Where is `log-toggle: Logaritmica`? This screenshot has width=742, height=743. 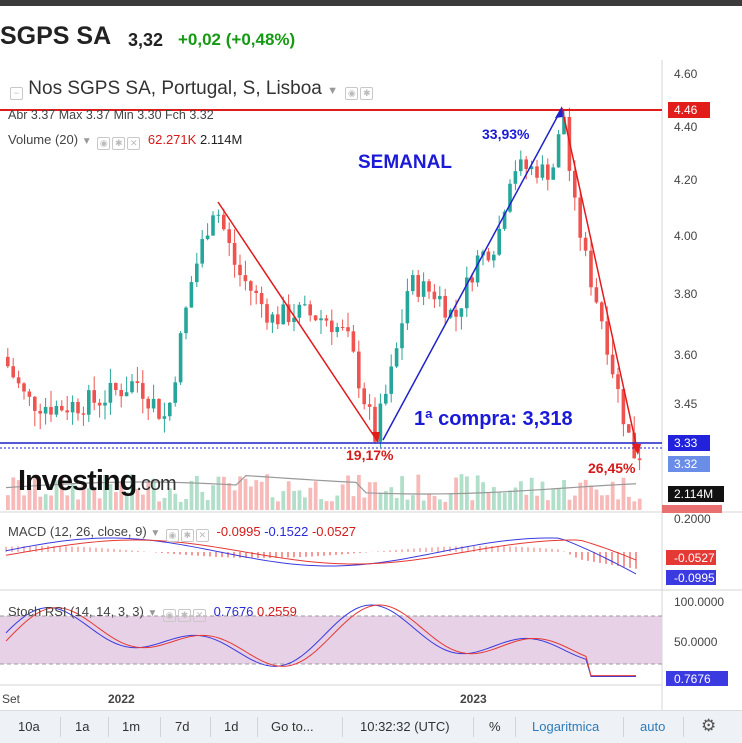 log-toggle: Logaritmica is located at coordinates (566, 726).